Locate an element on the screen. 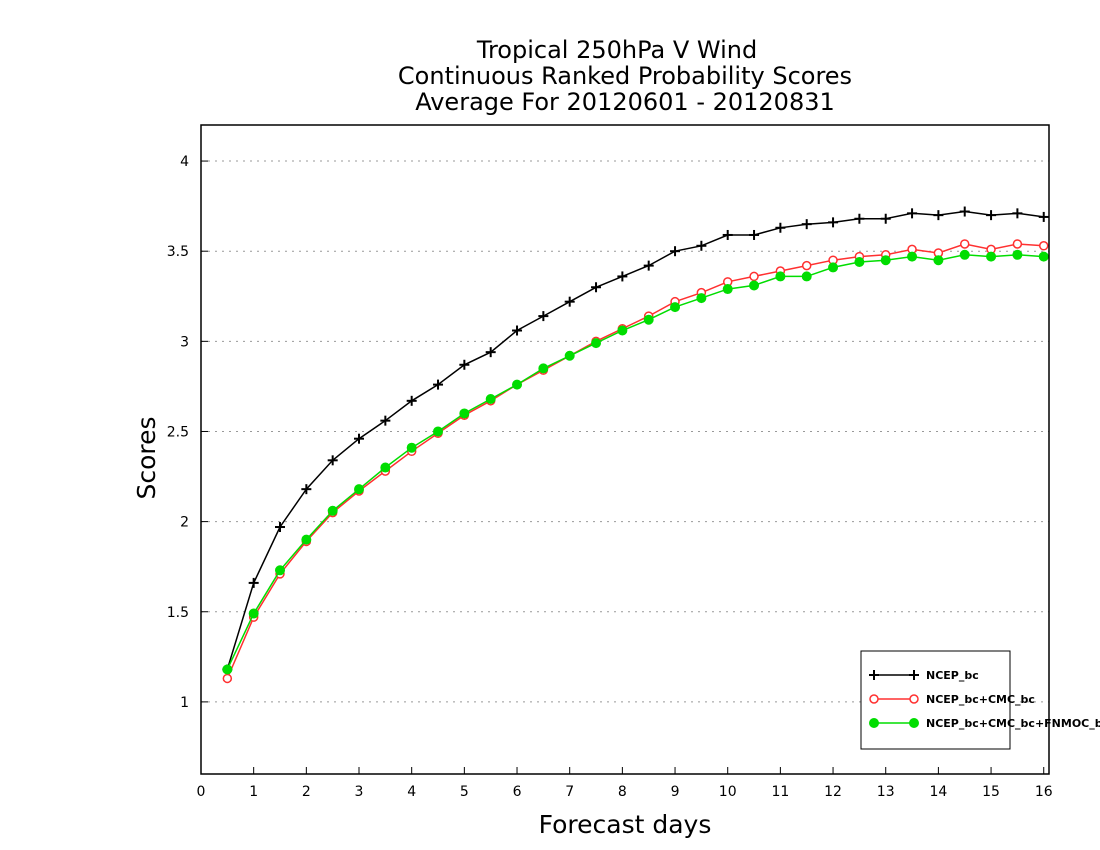  x-tick-label: 2 is located at coordinates (306, 792).